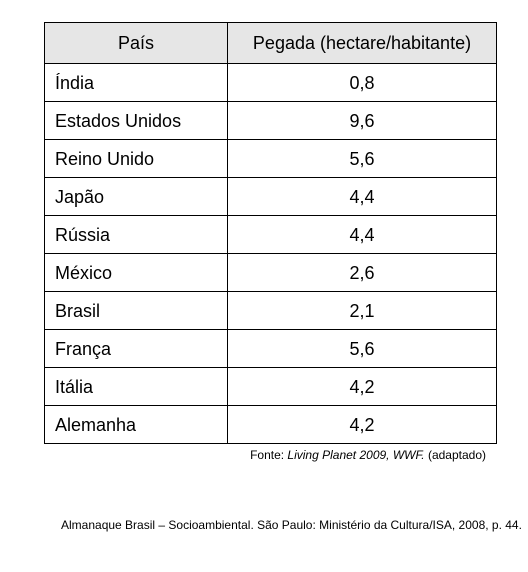  I want to click on header-country: País, so click(136, 43).